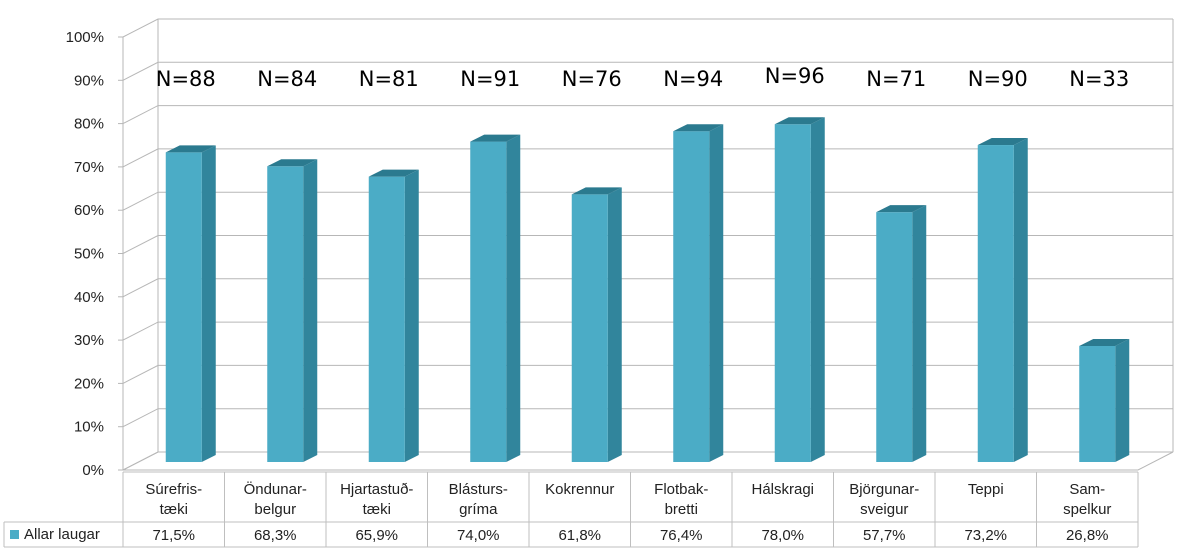  I want to click on data-value-label: 76,4%, so click(681, 535).